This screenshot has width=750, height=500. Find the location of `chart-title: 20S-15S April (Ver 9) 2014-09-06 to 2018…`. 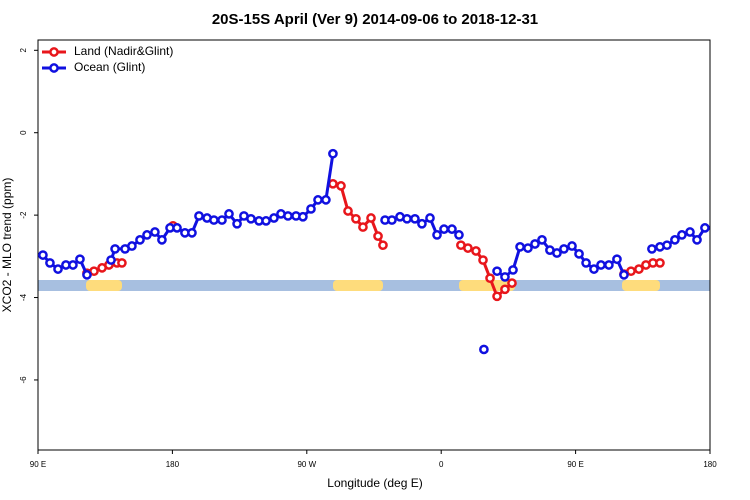

chart-title: 20S-15S April (Ver 9) 2014-09-06 to 2018… is located at coordinates (375, 19).